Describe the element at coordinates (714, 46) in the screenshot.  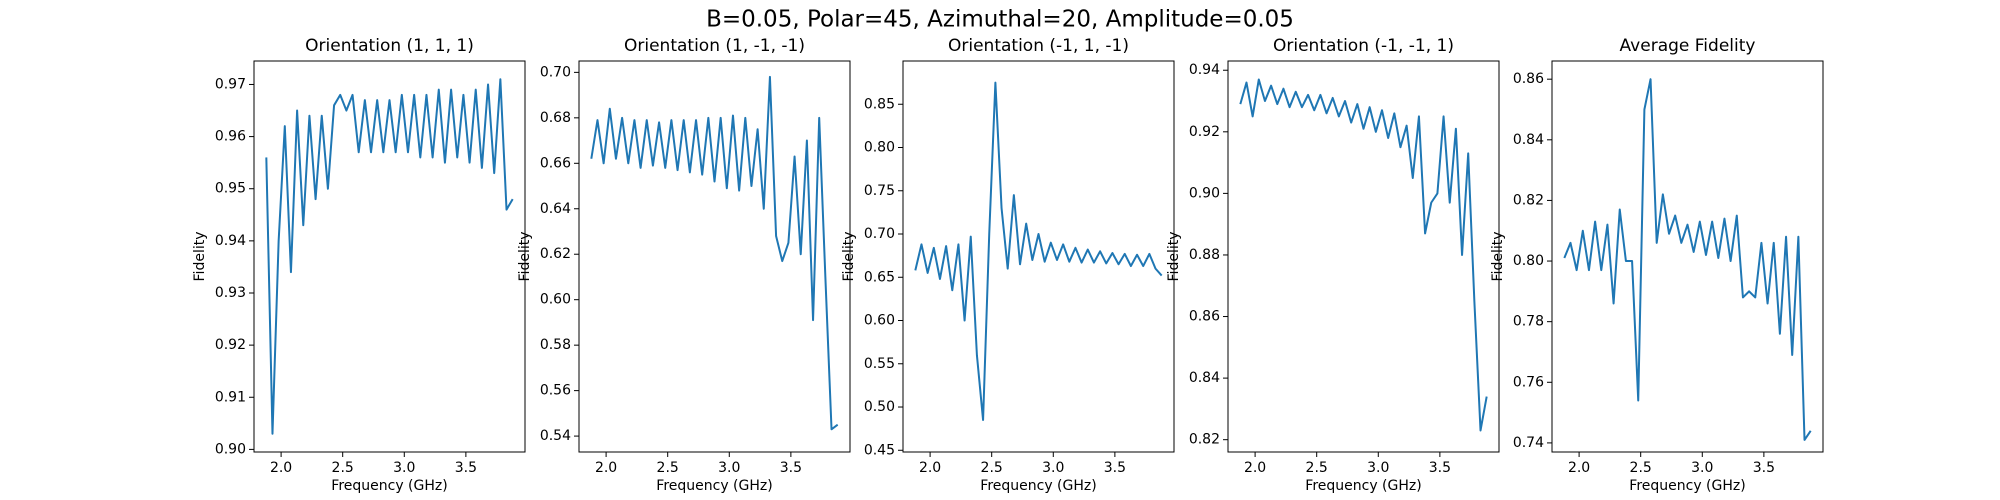
I see `subplot-title: Orientation (1, -1, -1)` at that location.